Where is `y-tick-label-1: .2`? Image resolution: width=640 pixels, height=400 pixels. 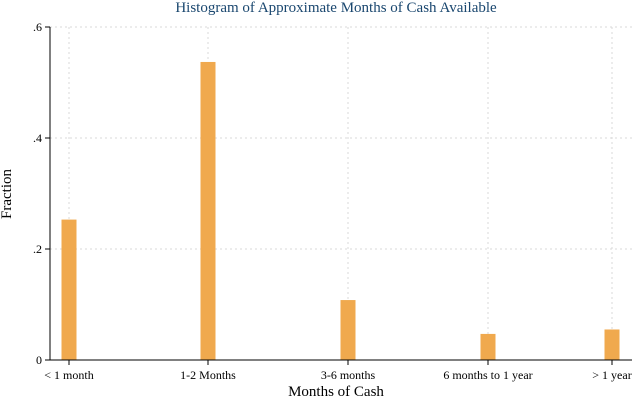
y-tick-label-1: .2 is located at coordinates (37, 249).